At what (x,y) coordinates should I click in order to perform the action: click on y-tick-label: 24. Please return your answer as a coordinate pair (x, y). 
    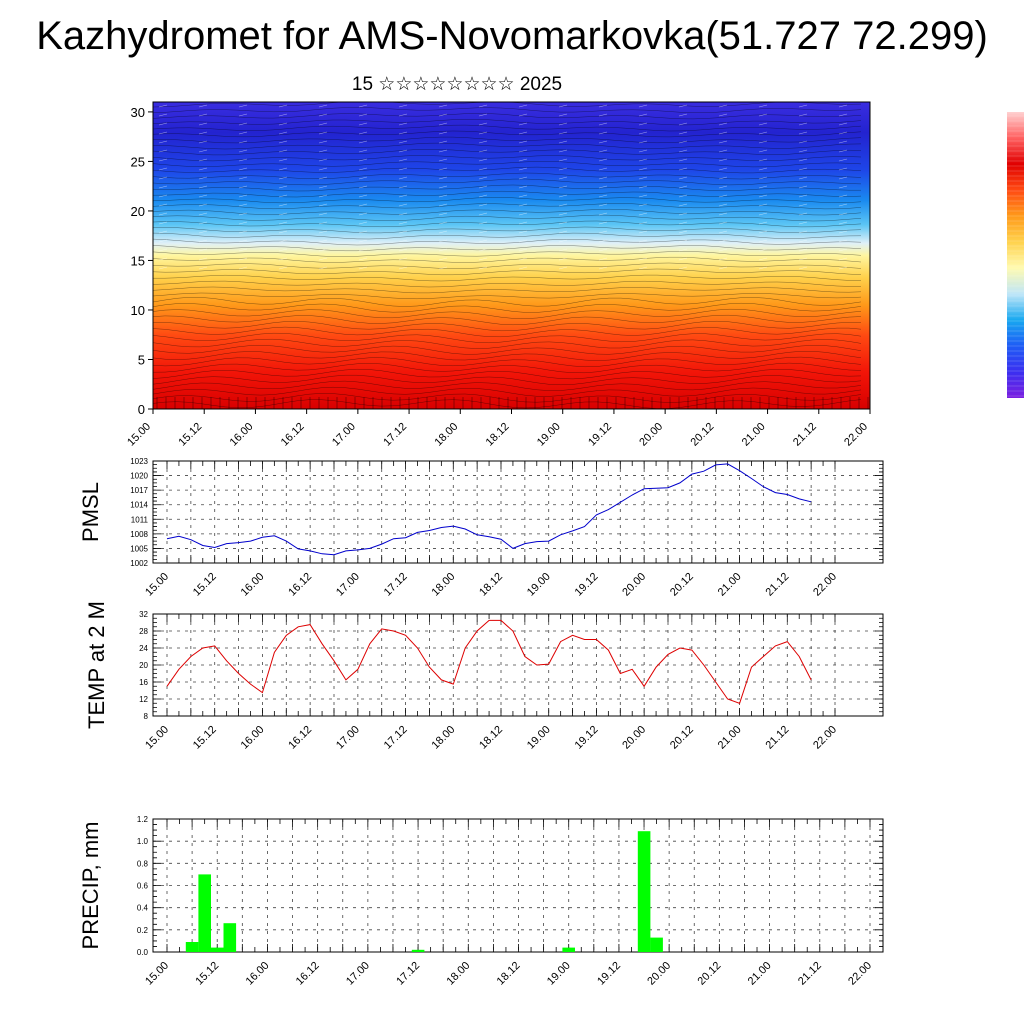
    Looking at the image, I should click on (143, 648).